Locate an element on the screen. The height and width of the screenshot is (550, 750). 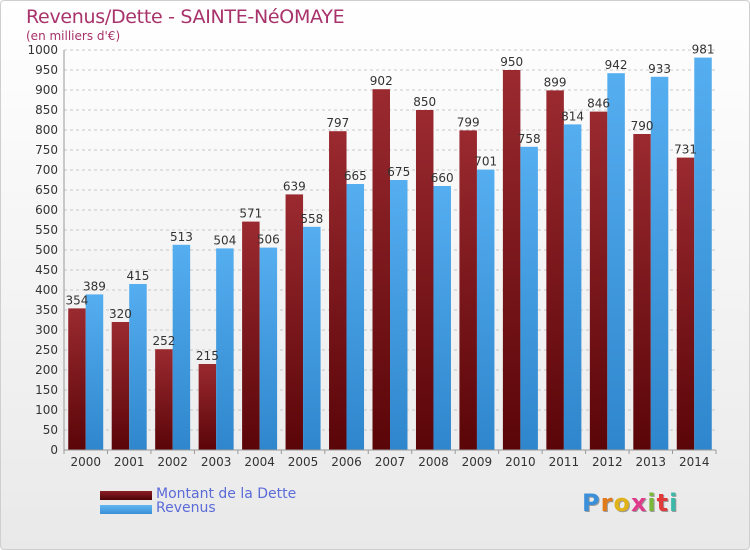
logo-letter: r is located at coordinates (607, 503).